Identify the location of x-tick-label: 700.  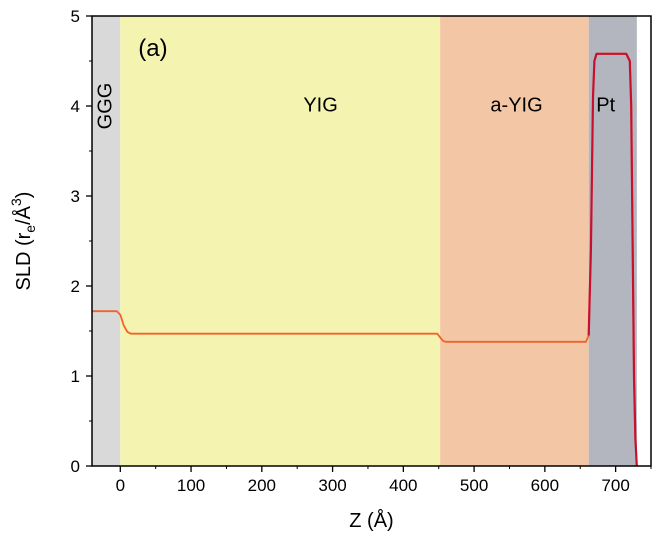
(615, 485).